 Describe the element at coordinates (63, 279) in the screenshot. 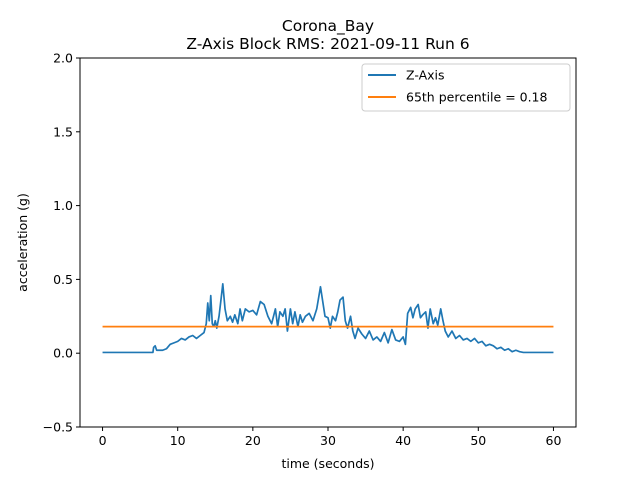

I see `y-tick-label: 0.5` at that location.